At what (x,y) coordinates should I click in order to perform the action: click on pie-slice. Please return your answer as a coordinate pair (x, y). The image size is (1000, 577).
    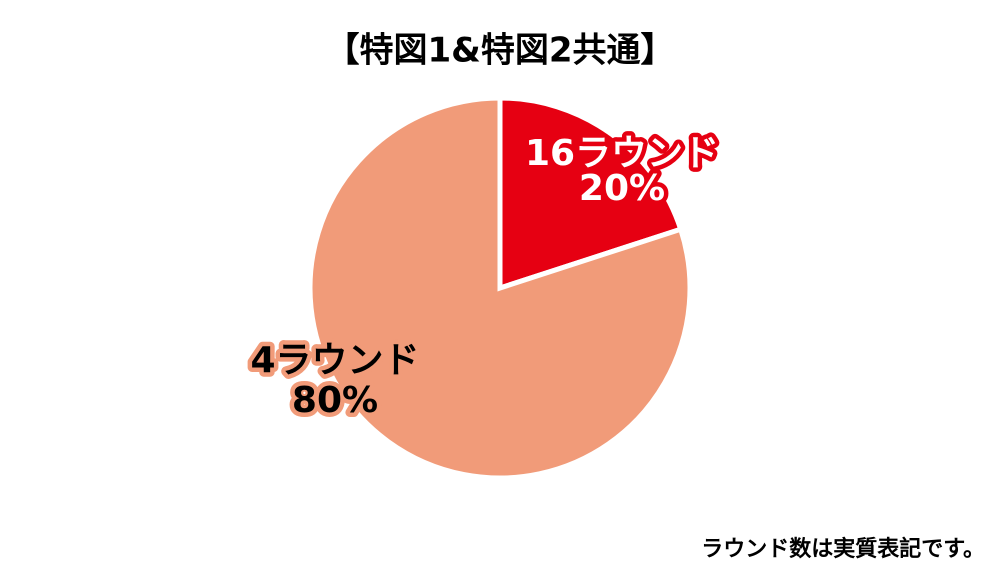
    Looking at the image, I should click on (590, 193).